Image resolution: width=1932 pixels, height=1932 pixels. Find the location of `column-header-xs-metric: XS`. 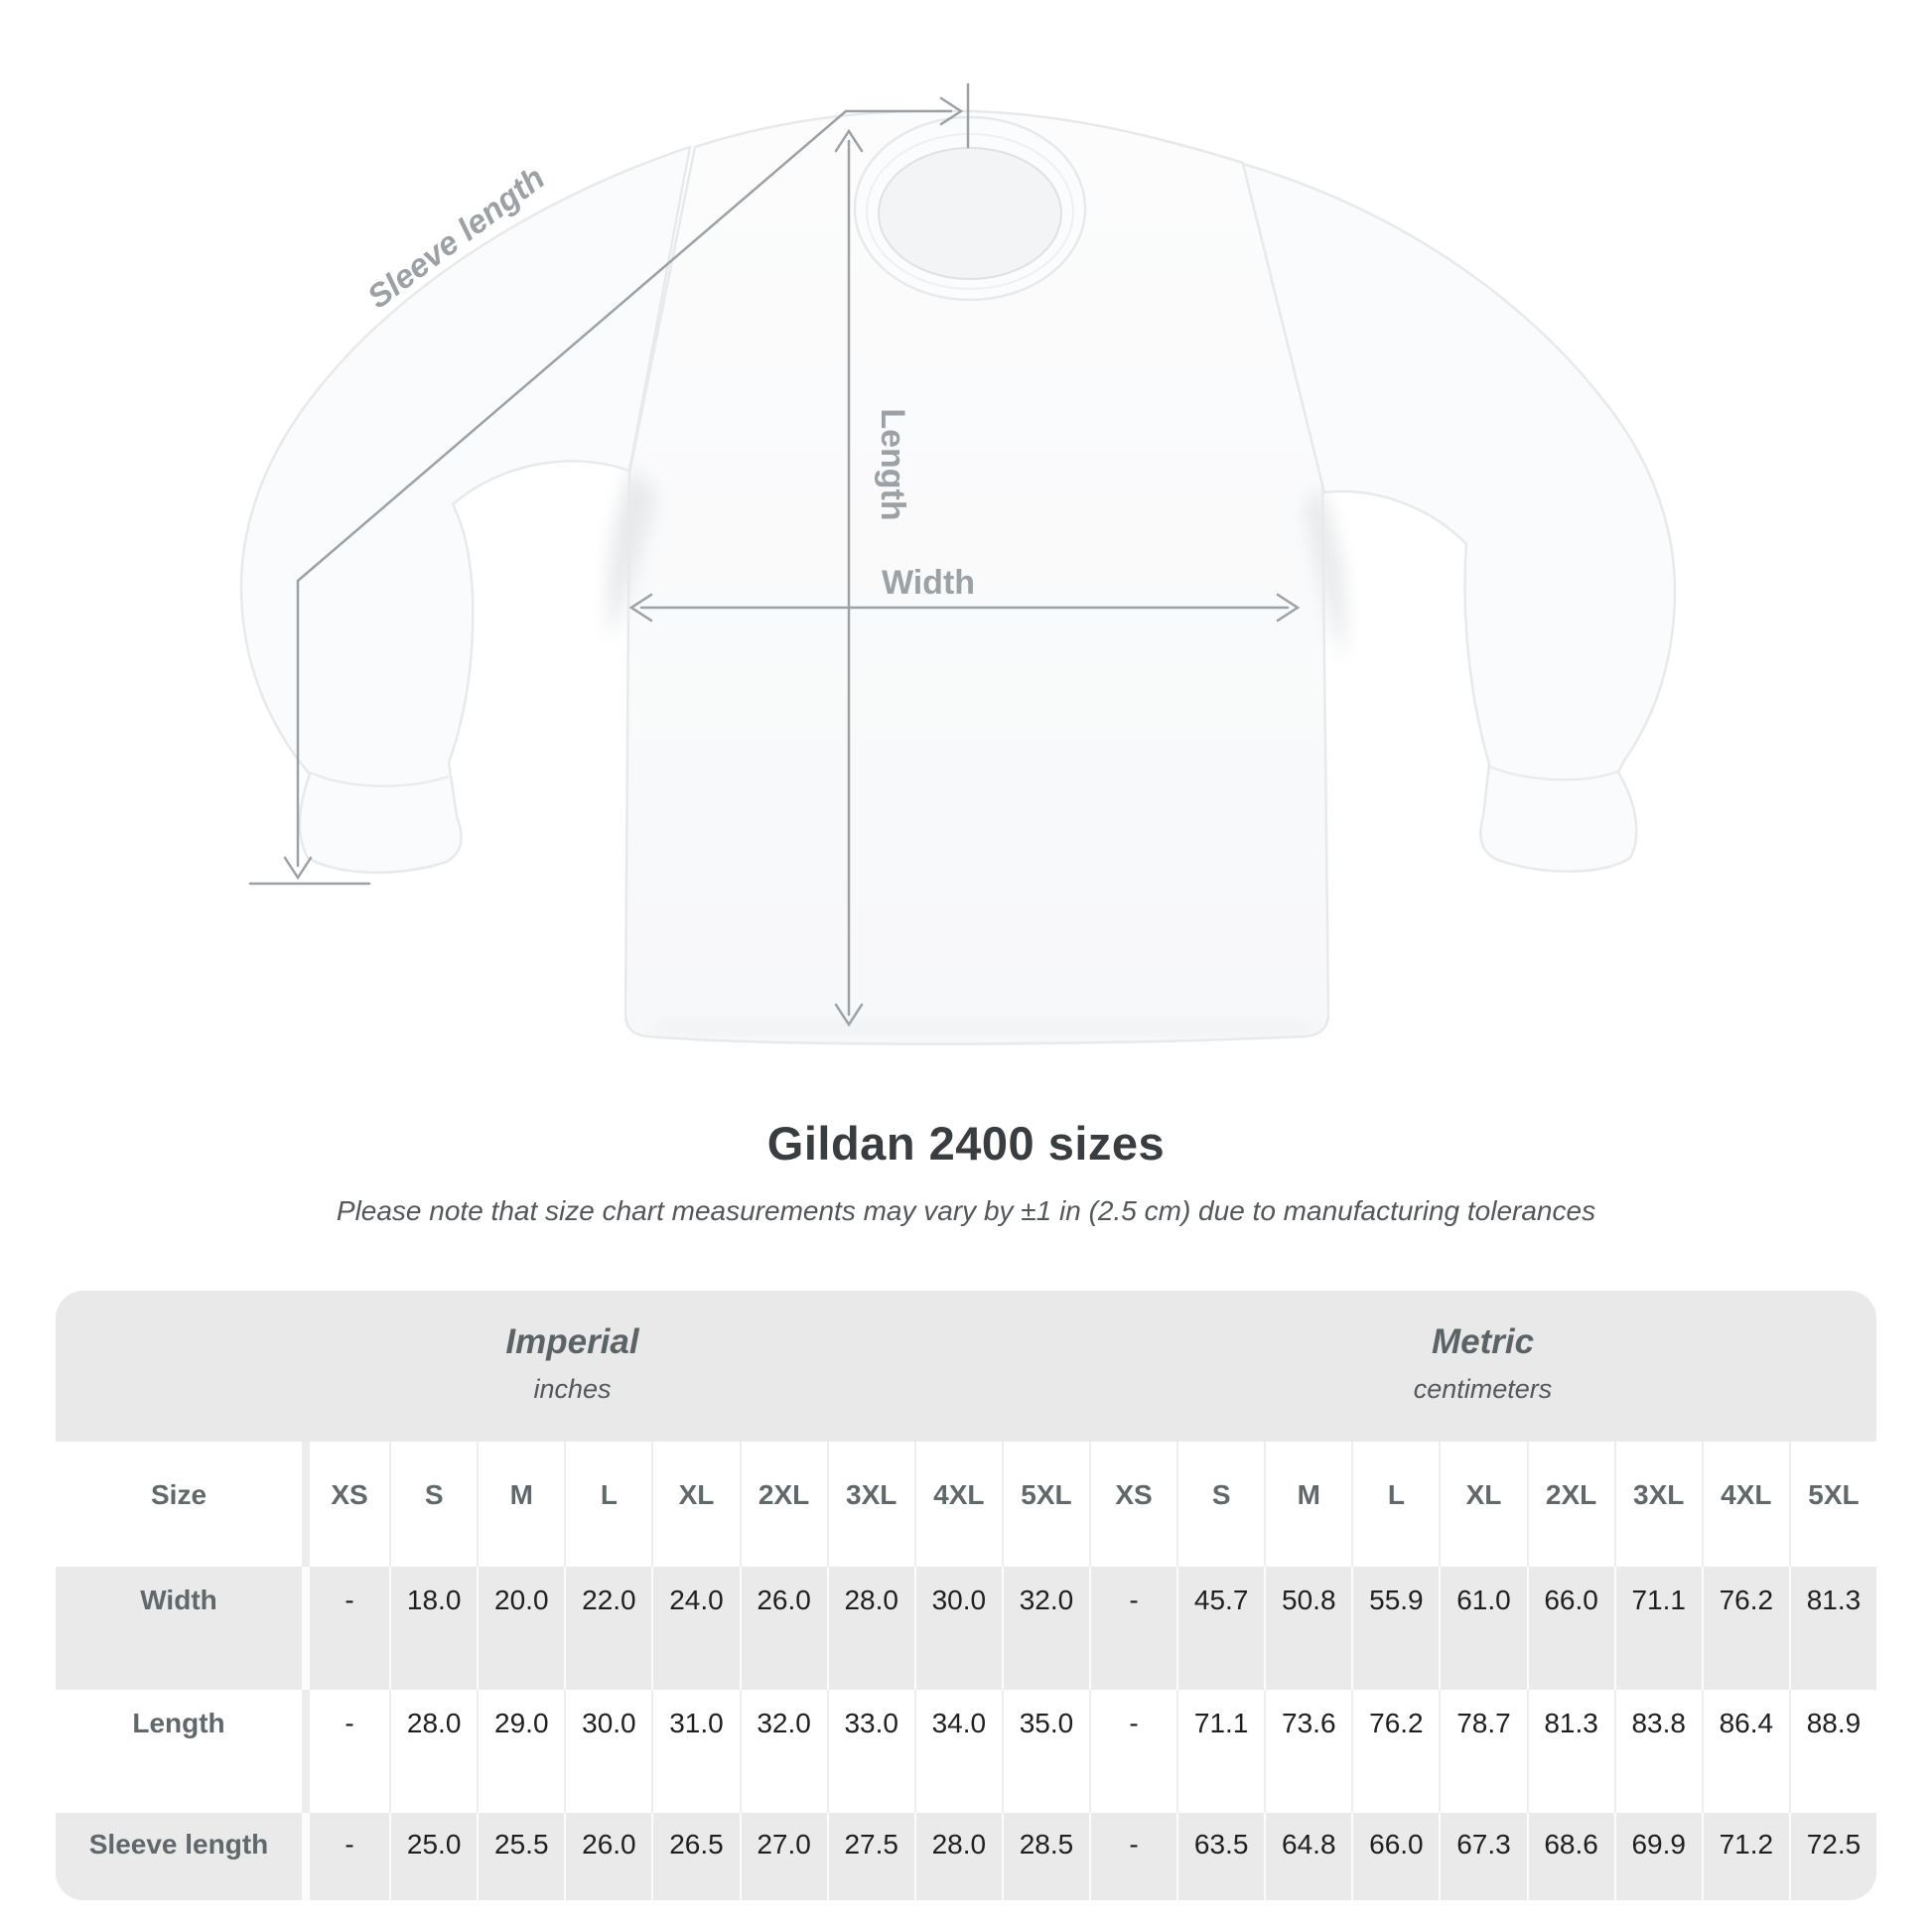

column-header-xs-metric: XS is located at coordinates (1132, 1504).